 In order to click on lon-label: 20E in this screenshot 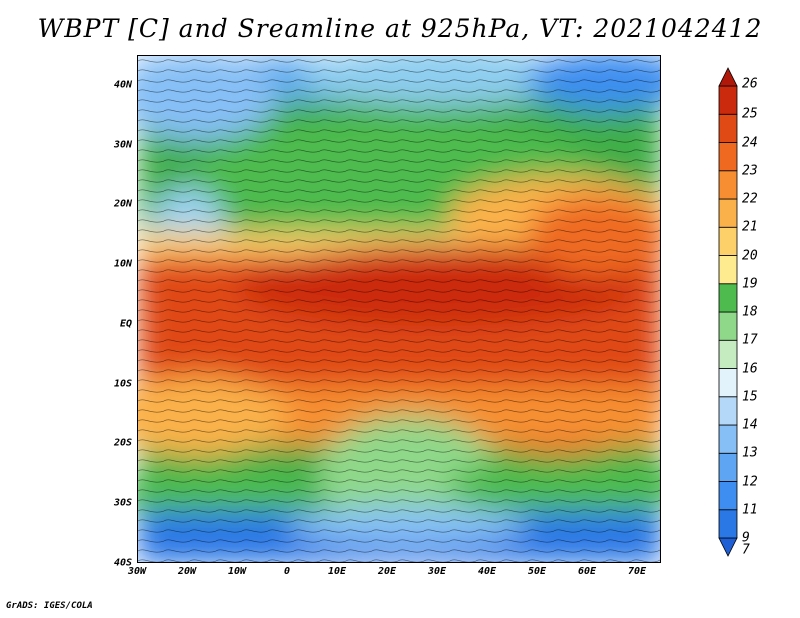, I will do `click(387, 571)`.